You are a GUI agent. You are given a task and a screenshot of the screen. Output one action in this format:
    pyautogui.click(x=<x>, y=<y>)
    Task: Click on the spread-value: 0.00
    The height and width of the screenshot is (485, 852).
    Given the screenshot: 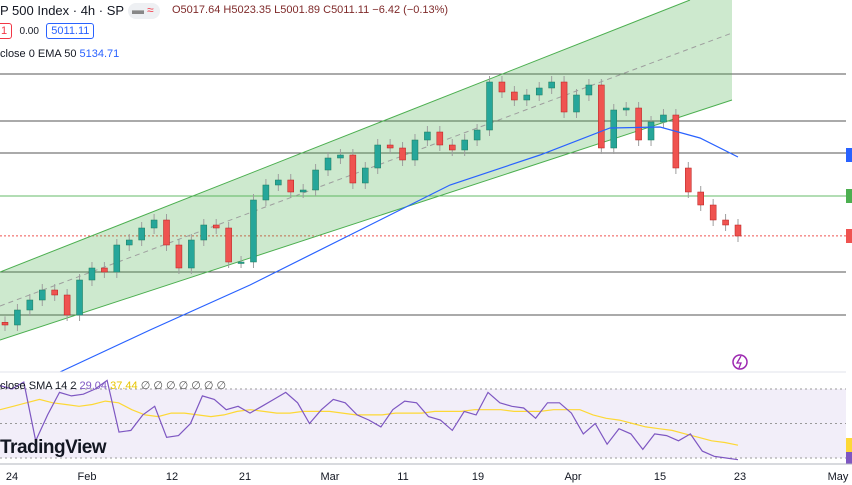 What is the action you would take?
    pyautogui.click(x=29, y=31)
    